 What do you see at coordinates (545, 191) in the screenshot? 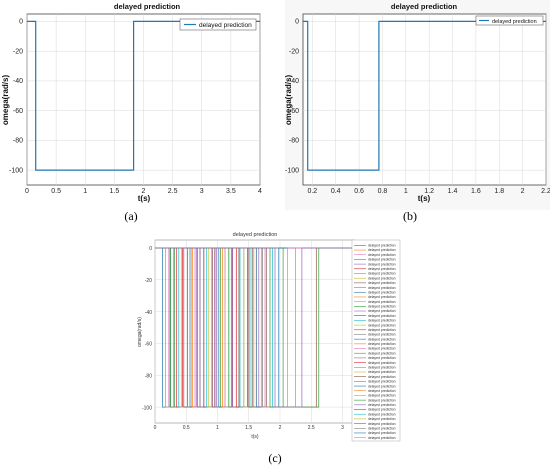
I see `x-tick-label: 2.2` at bounding box center [545, 191].